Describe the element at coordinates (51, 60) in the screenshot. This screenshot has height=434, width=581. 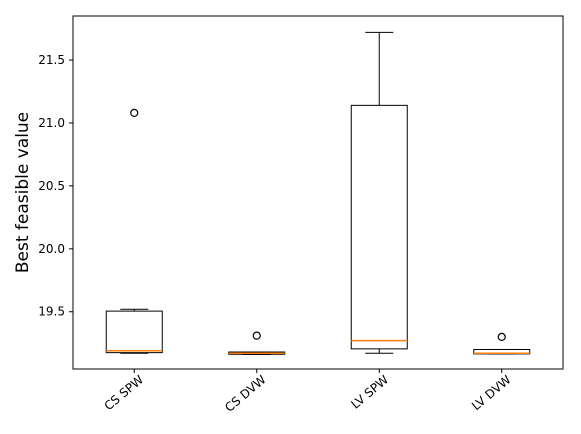
I see `y-tick-label: 21.5` at that location.